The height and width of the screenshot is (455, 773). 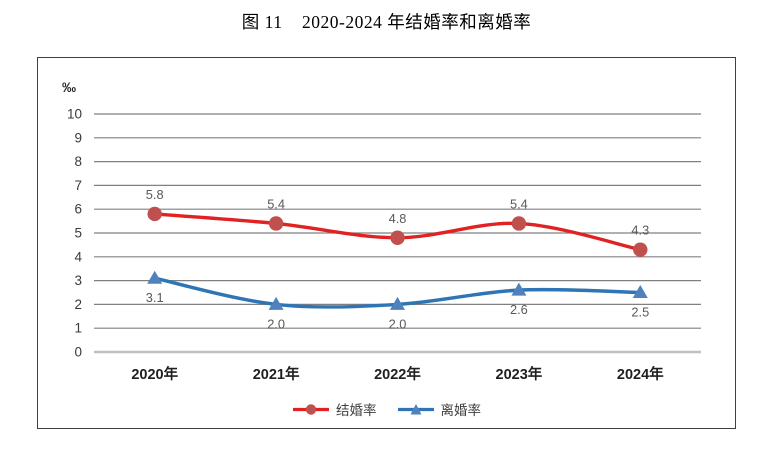 I want to click on x-axis-label: 2022年, so click(x=397, y=374).